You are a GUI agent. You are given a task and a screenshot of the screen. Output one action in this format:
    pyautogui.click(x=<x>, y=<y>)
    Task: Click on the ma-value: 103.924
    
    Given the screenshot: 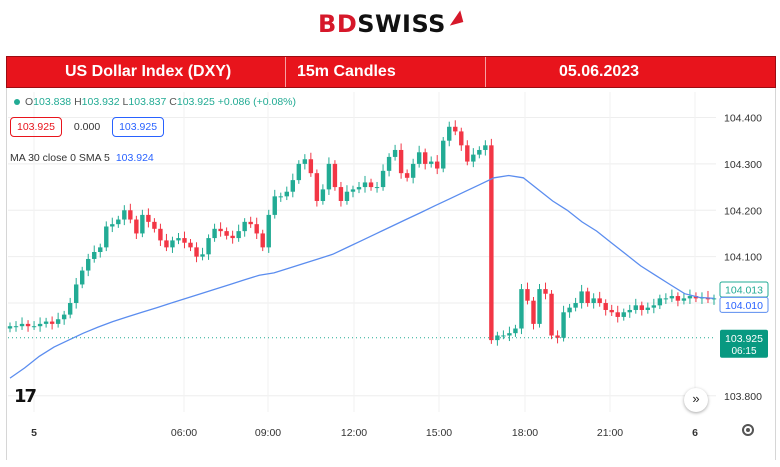 What is the action you would take?
    pyautogui.click(x=134, y=158)
    